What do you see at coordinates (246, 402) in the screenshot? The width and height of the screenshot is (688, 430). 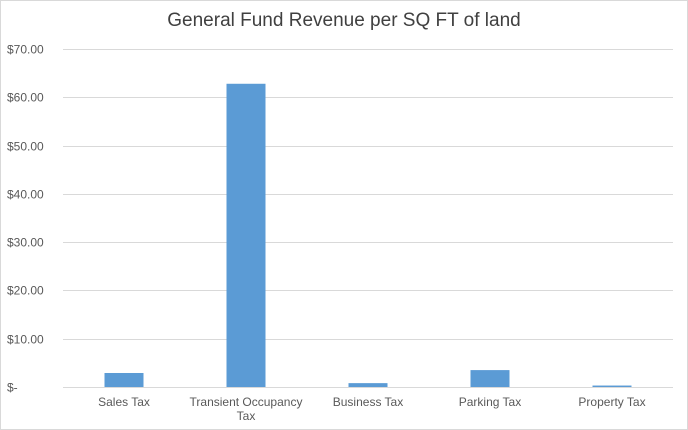 I see `x-tick-label: Transient Occupancy` at bounding box center [246, 402].